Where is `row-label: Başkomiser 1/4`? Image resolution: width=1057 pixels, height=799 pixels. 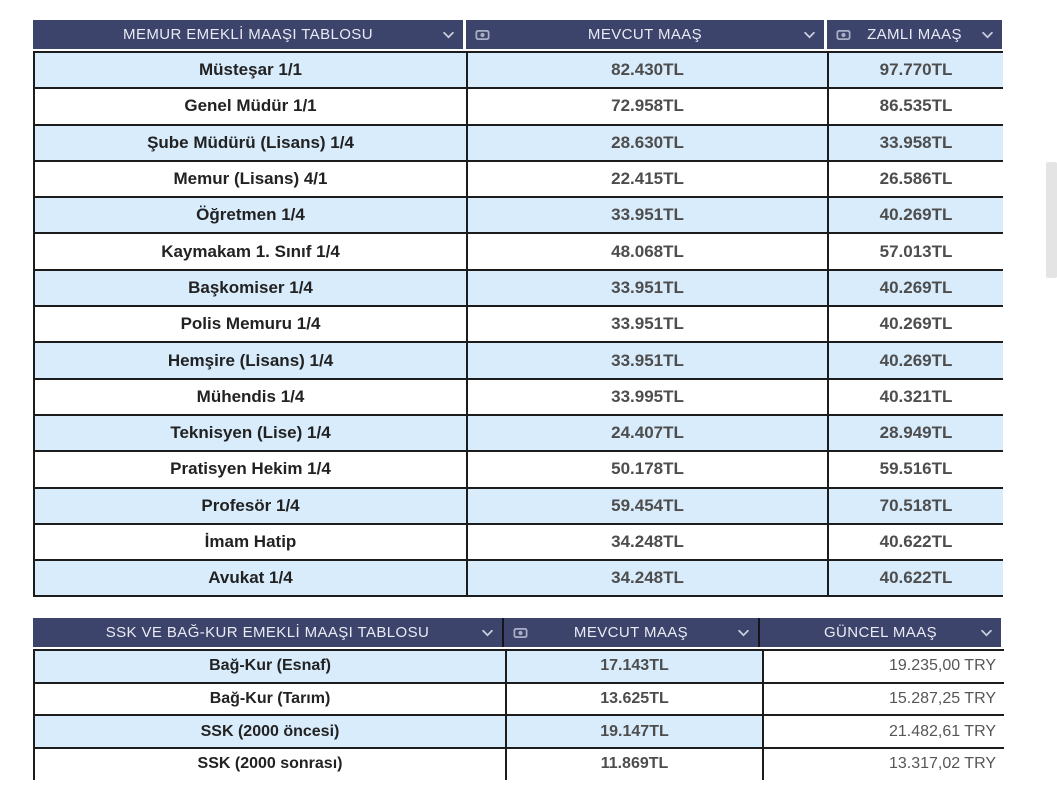
row-label: Başkomiser 1/4 is located at coordinates (250, 288).